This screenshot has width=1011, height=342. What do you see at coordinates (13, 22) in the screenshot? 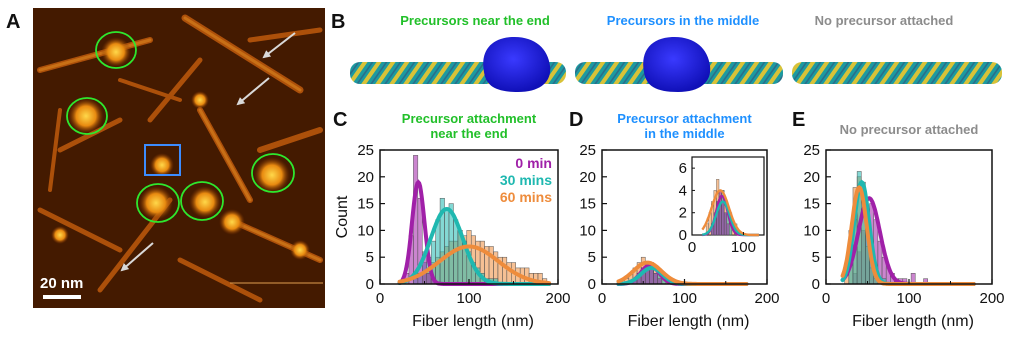
I see `panel-label-a: A` at bounding box center [13, 22].